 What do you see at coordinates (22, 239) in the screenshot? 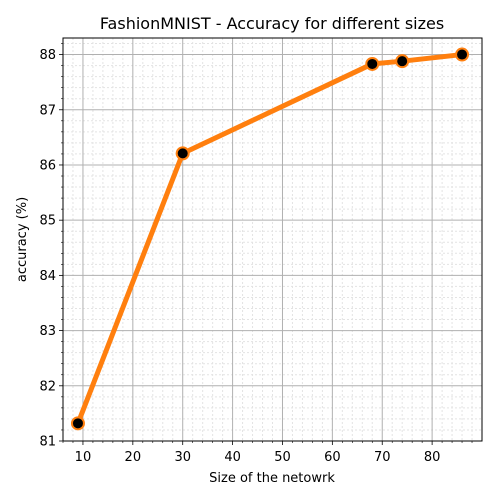
I see `y-axis-label: accuracy (%)` at bounding box center [22, 239].